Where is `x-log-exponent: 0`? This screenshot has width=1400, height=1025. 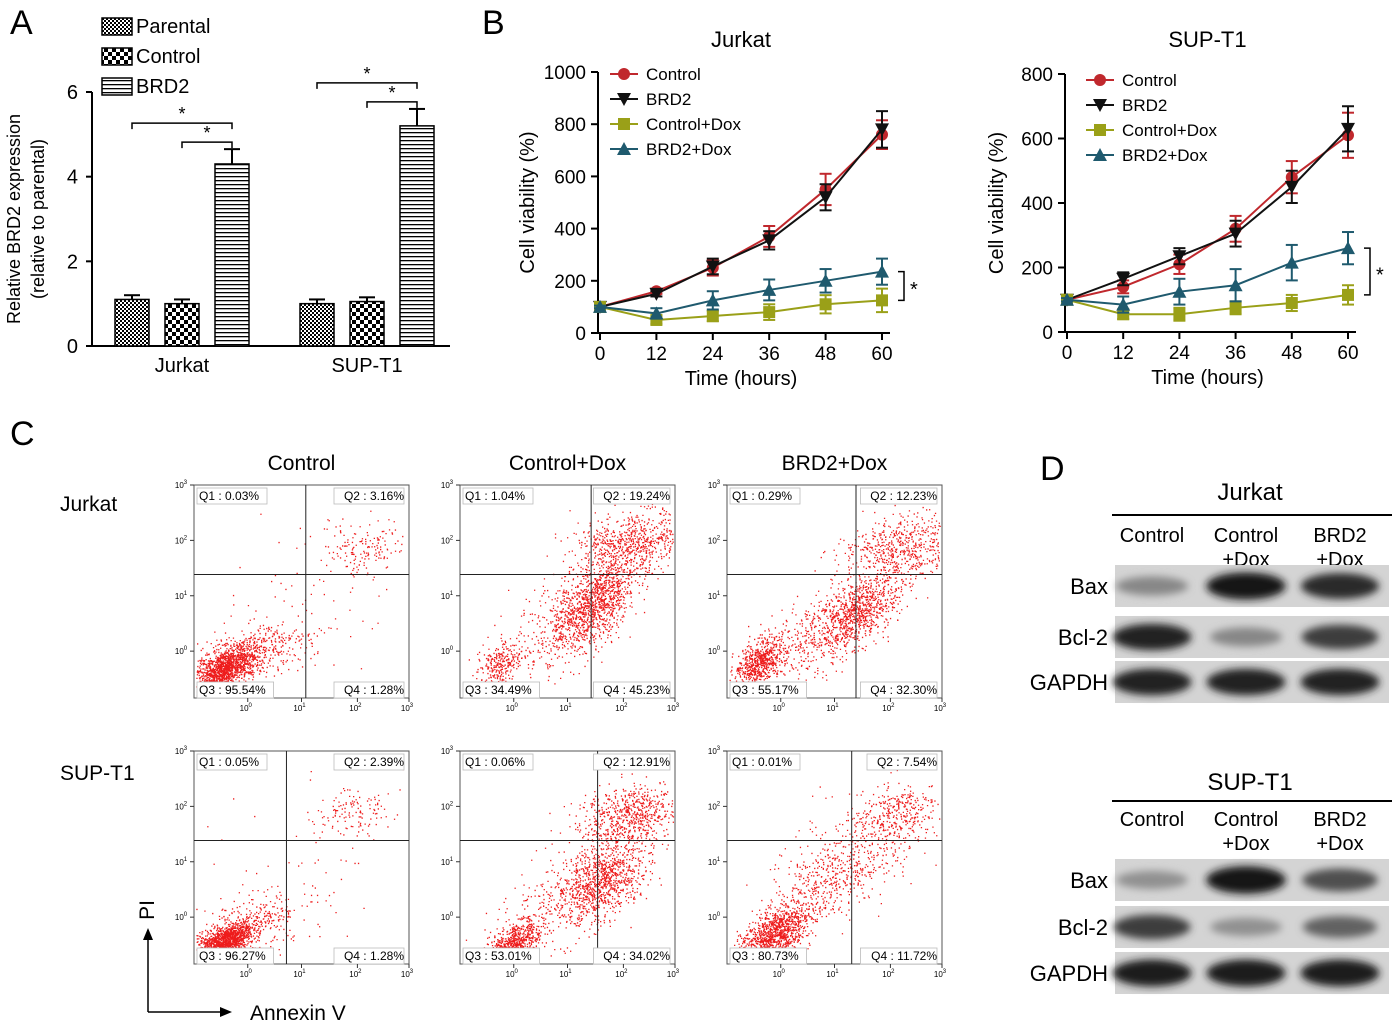 x-log-exponent: 0 is located at coordinates (517, 706).